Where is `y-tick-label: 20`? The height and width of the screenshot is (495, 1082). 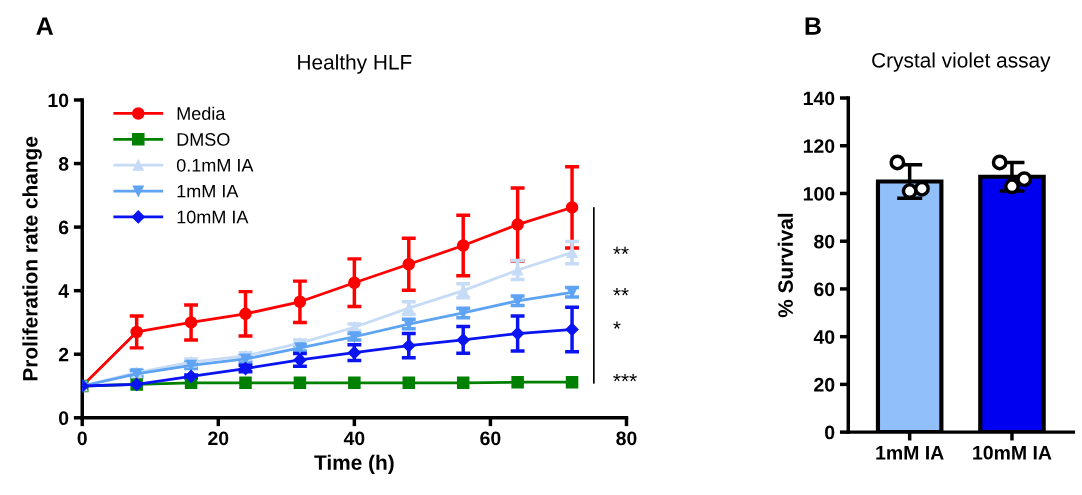
y-tick-label: 20 is located at coordinates (824, 384).